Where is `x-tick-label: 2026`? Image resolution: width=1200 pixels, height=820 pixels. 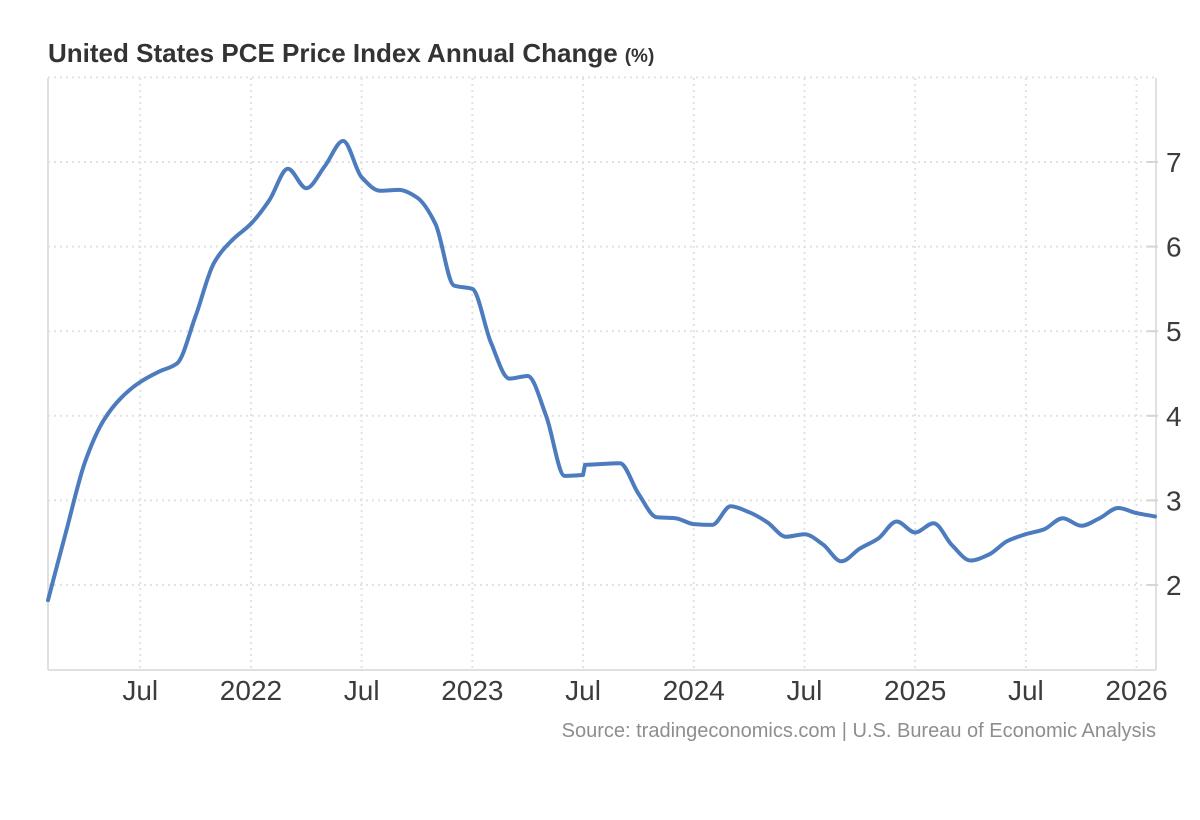
x-tick-label: 2026 is located at coordinates (1136, 690).